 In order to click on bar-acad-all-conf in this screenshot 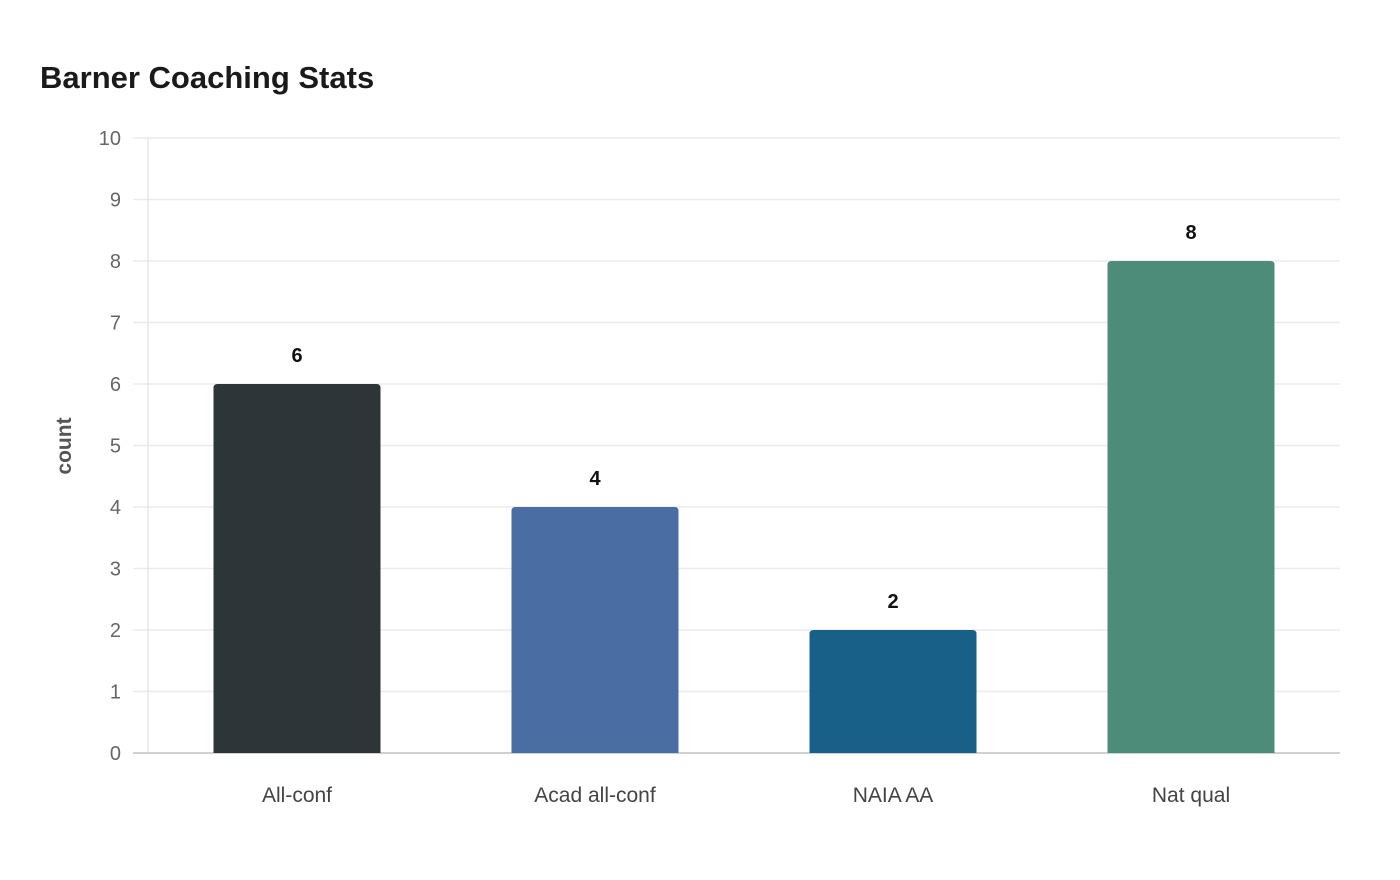, I will do `click(595, 630)`.